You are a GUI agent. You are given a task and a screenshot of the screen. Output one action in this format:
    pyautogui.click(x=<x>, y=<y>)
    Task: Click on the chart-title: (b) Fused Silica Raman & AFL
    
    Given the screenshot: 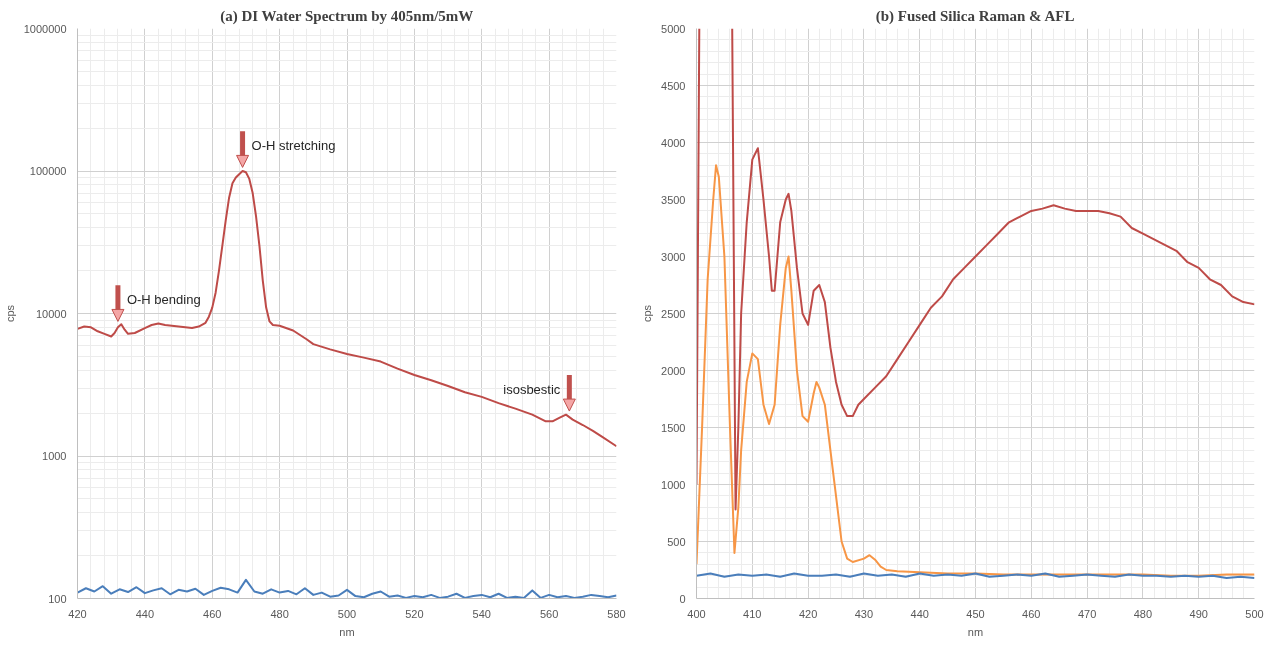 What is the action you would take?
    pyautogui.click(x=975, y=16)
    